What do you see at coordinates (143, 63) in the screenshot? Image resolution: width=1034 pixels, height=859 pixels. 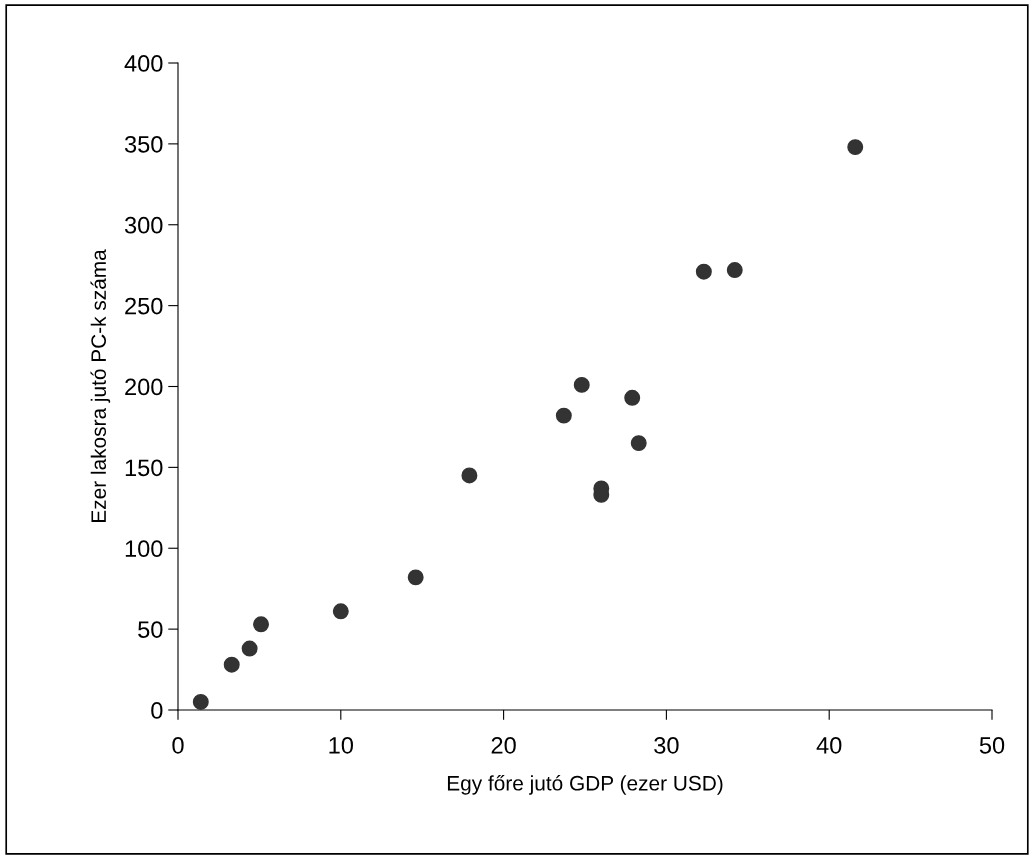 I see `y-tick-label: 400` at bounding box center [143, 63].